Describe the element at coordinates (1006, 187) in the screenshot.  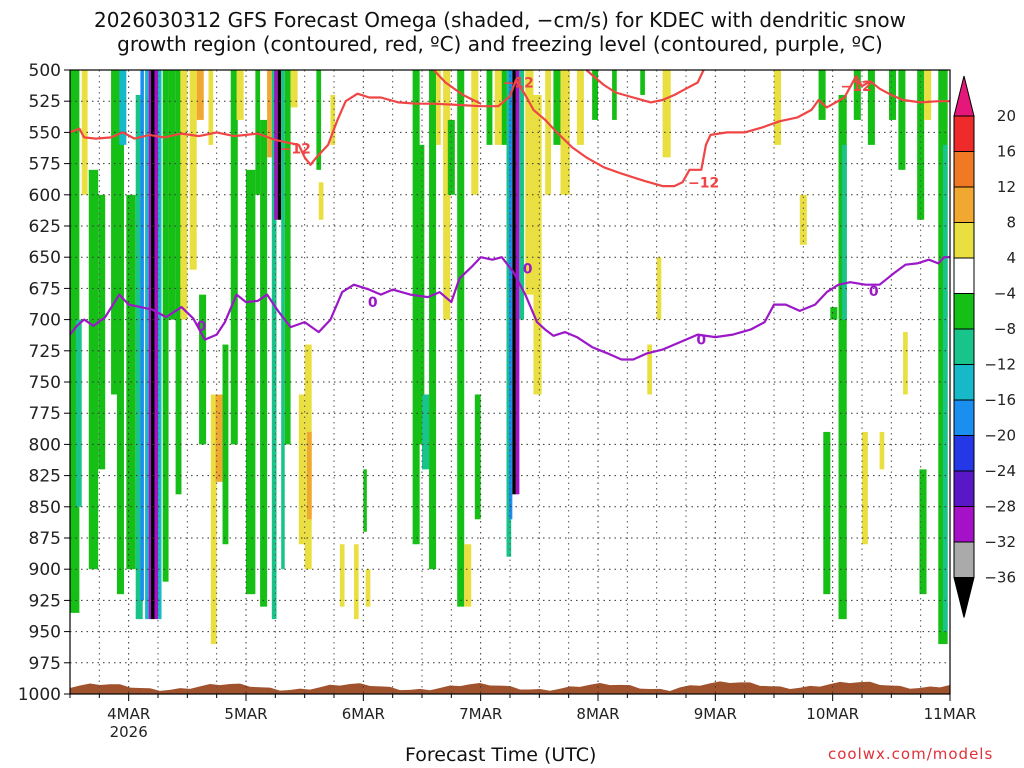
I see `colorbar-label: 12` at that location.